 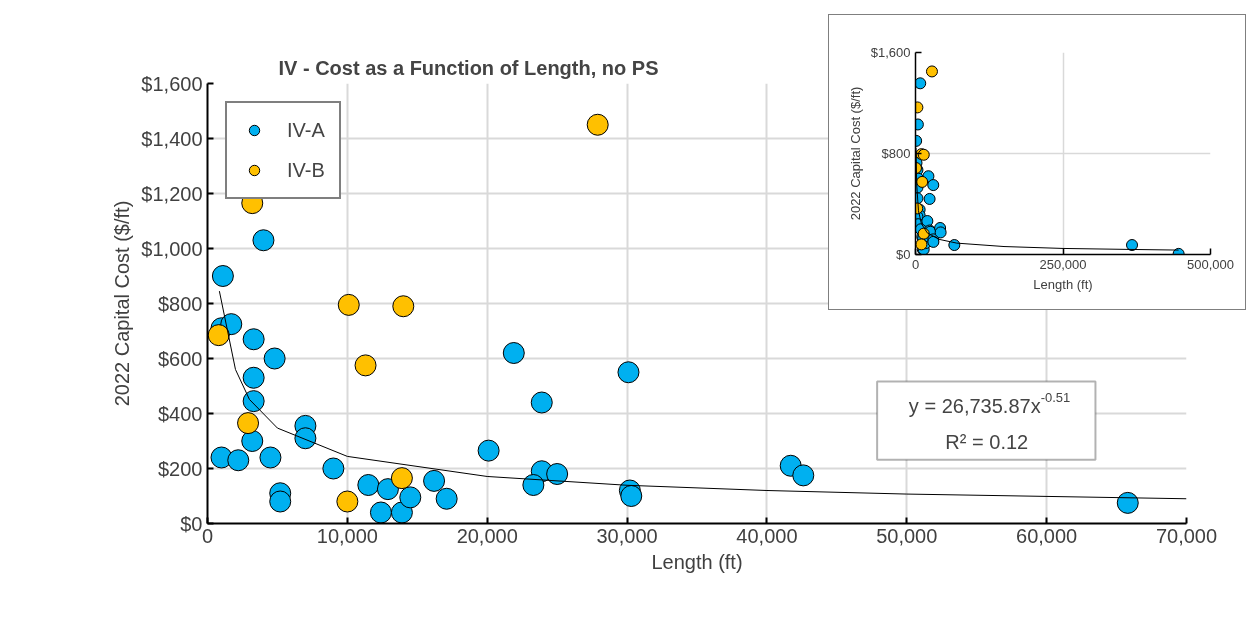 What do you see at coordinates (468, 67) in the screenshot?
I see `chart-title: IV - Cost as a Function of Length, no PS` at bounding box center [468, 67].